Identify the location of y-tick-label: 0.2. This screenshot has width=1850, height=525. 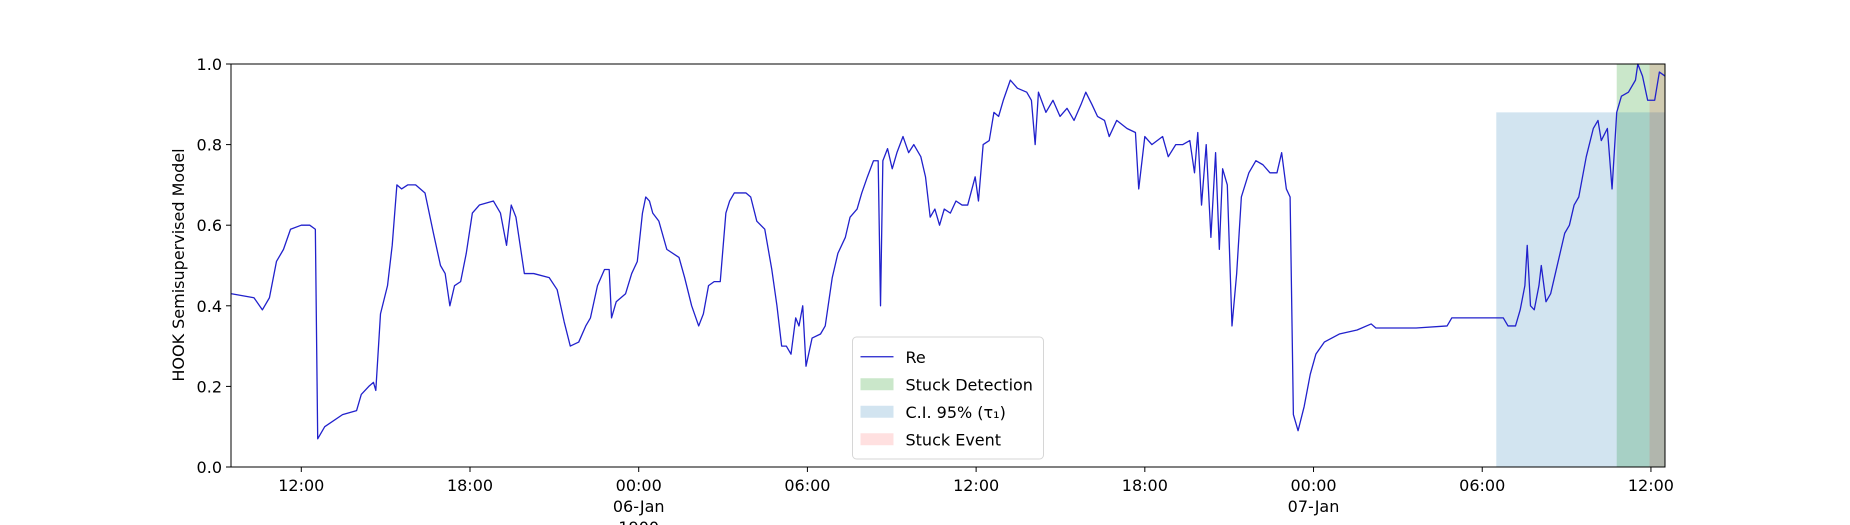
(209, 386).